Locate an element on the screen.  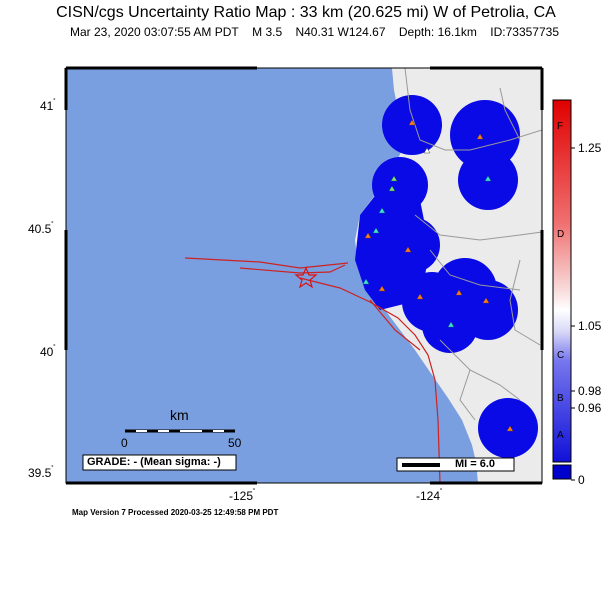
epicenter-star is located at coordinates (306, 277).